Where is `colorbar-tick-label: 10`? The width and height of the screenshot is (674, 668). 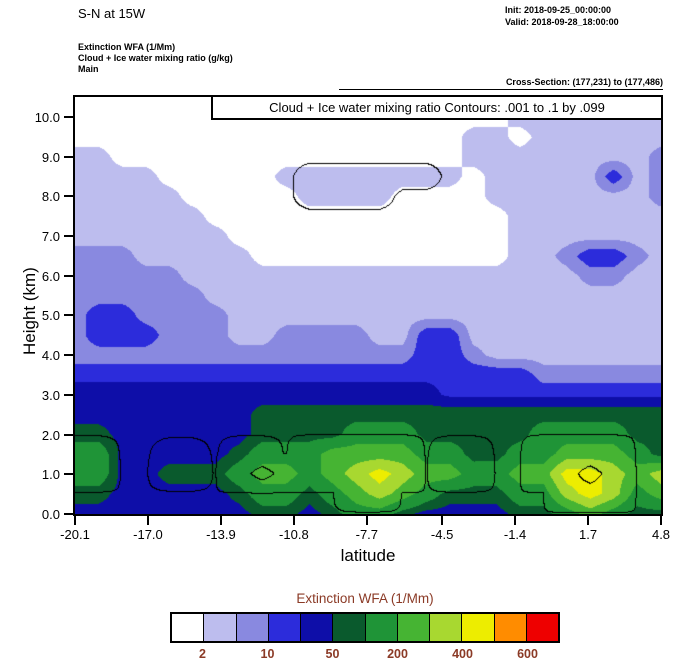
colorbar-tick-label: 10 is located at coordinates (267, 654).